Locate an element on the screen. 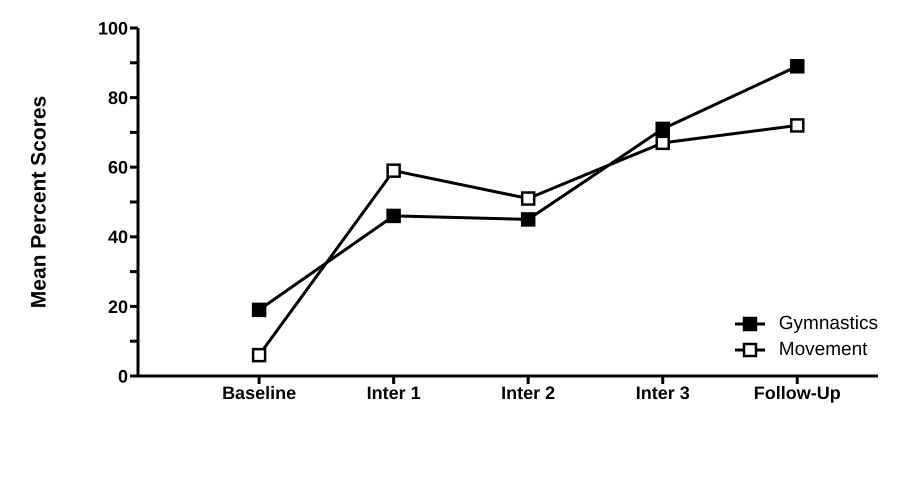  x-tick-label: Inter 1 is located at coordinates (393, 392).